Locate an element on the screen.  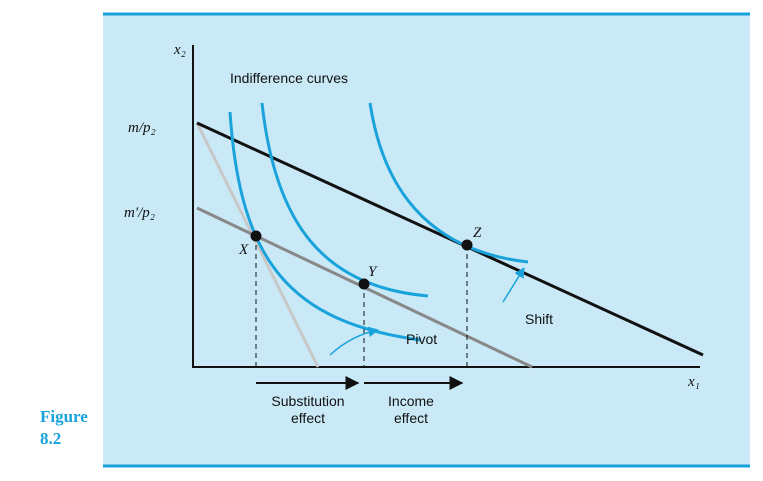
figure-number: 8.2 is located at coordinates (50, 438).